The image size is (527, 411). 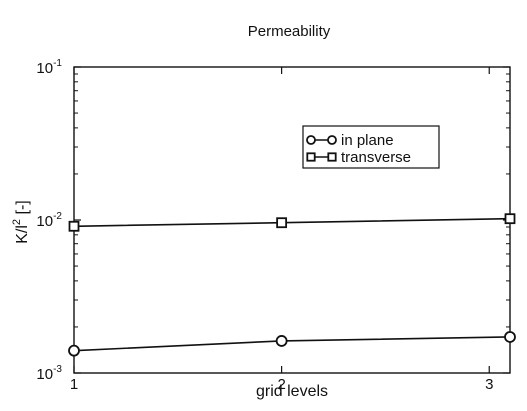 I want to click on legend-marker-0-end, so click(x=332, y=140).